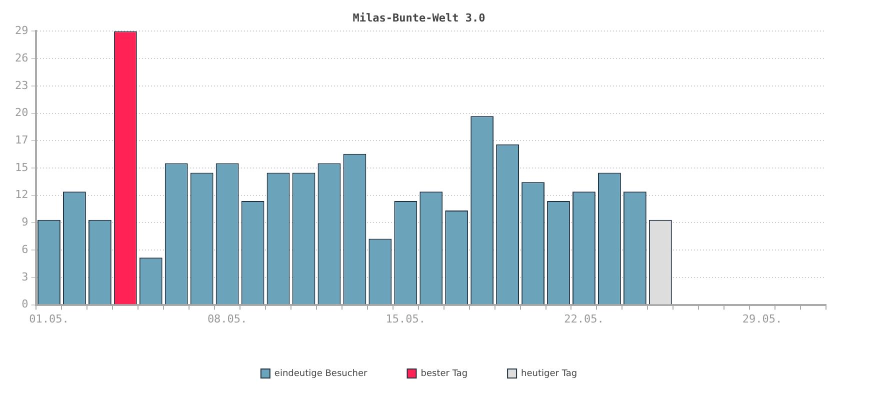  What do you see at coordinates (25, 249) in the screenshot?
I see `y-tick-label: 6` at bounding box center [25, 249].